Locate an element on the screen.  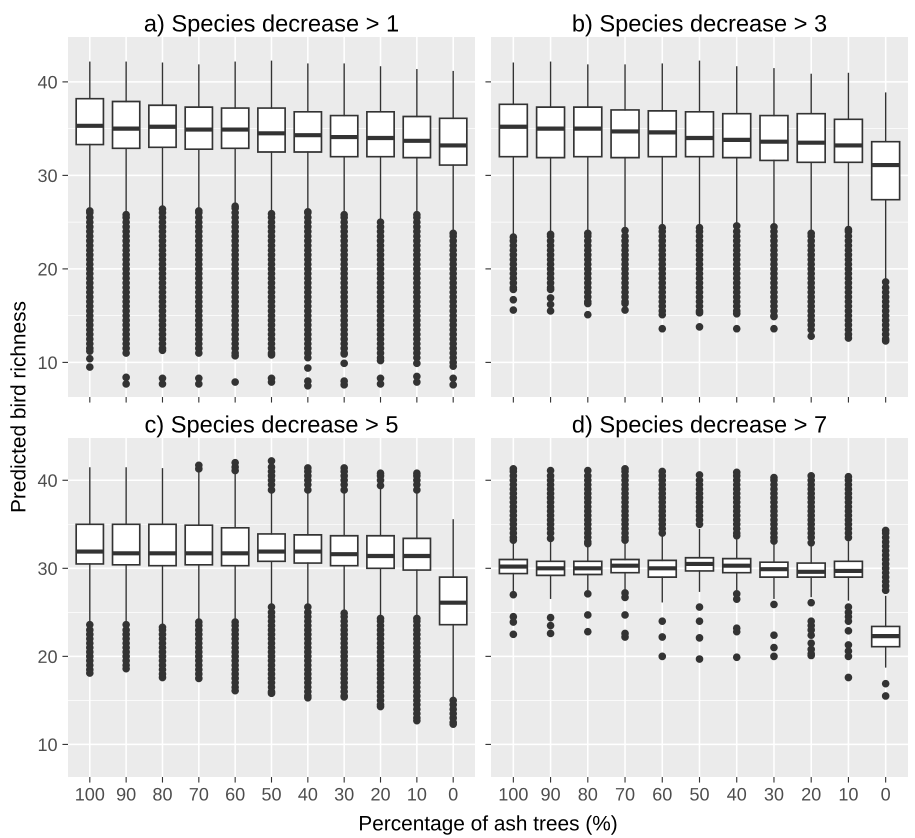
chart-title: b) Species decrease > 3 is located at coordinates (699, 25).